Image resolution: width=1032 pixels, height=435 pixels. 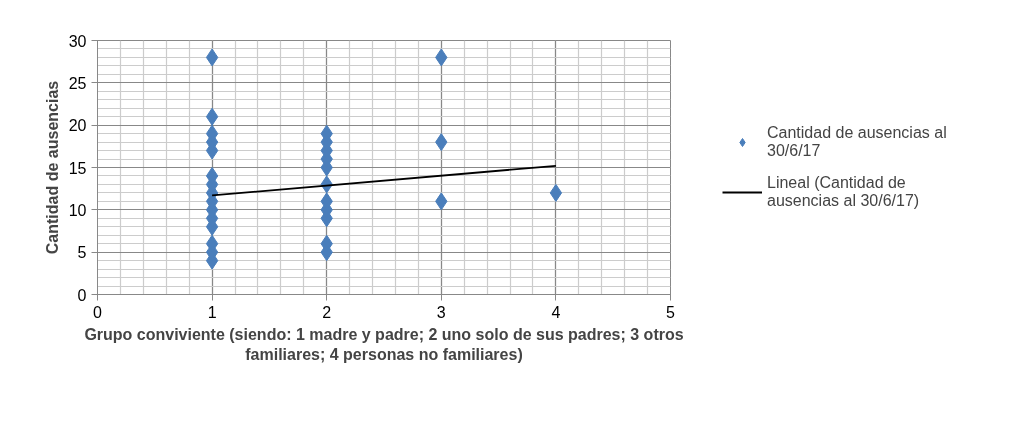 What do you see at coordinates (98, 312) in the screenshot?
I see `x-tick-label: 0` at bounding box center [98, 312].